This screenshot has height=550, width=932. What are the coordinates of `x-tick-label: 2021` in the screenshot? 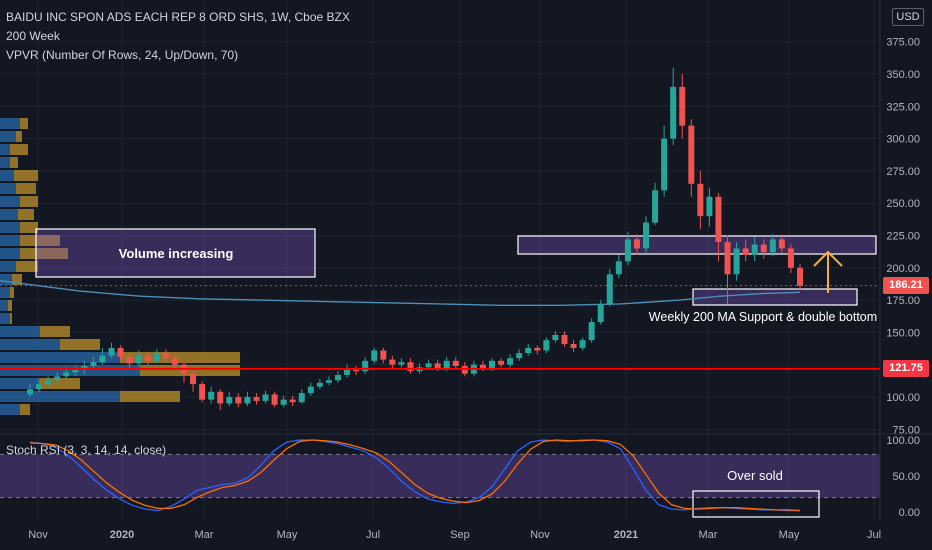 It's located at (626, 535).